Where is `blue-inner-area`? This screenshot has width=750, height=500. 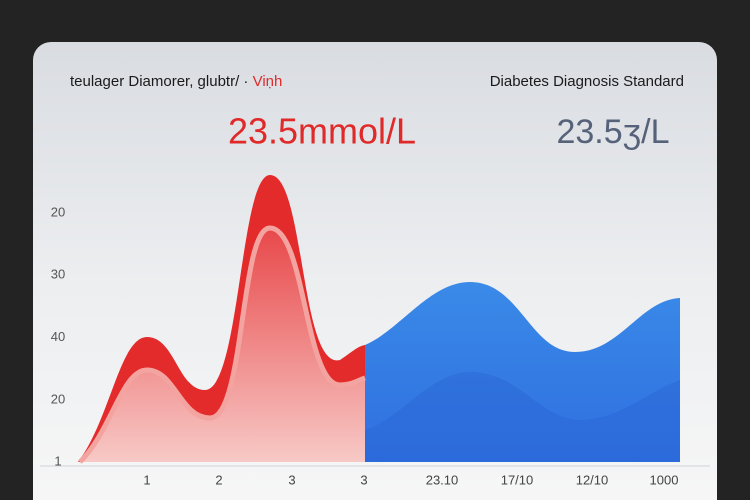 blue-inner-area is located at coordinates (522, 417).